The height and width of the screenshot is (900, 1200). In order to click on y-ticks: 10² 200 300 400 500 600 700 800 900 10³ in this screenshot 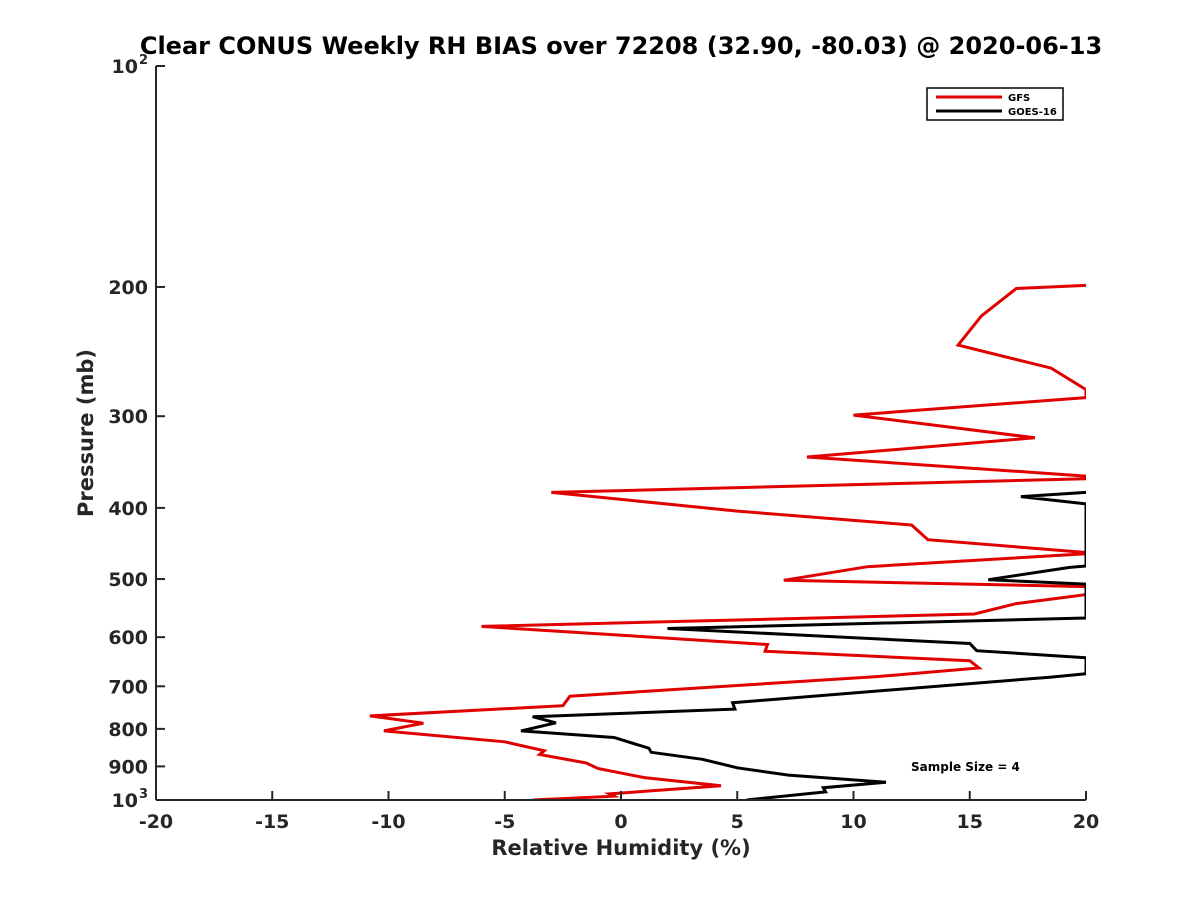, I will do `click(136, 432)`.